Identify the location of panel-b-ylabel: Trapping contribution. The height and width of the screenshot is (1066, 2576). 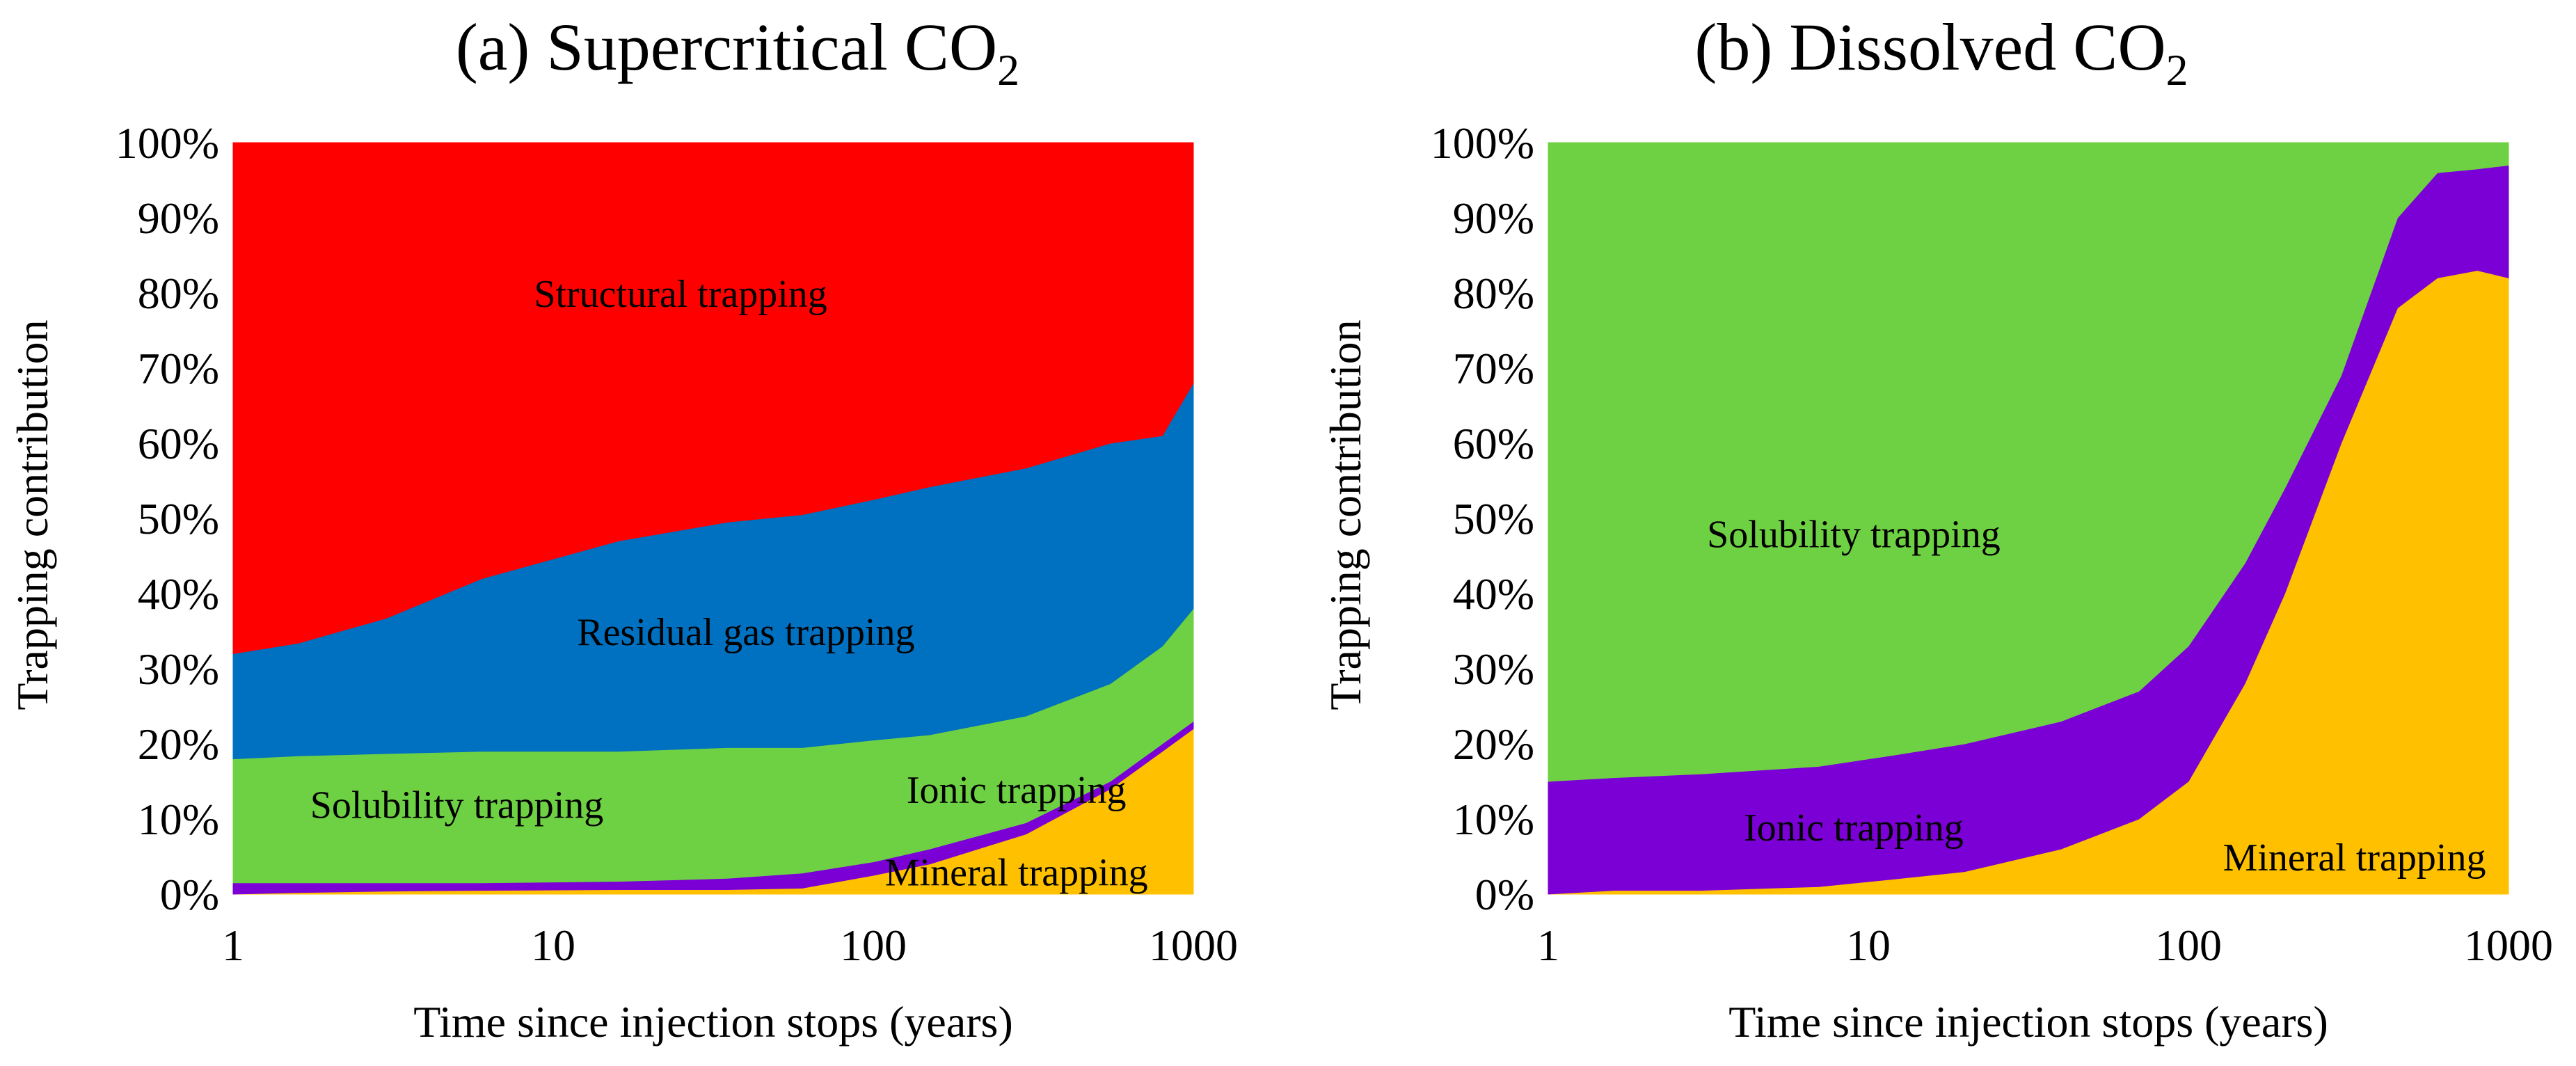
(1345, 514).